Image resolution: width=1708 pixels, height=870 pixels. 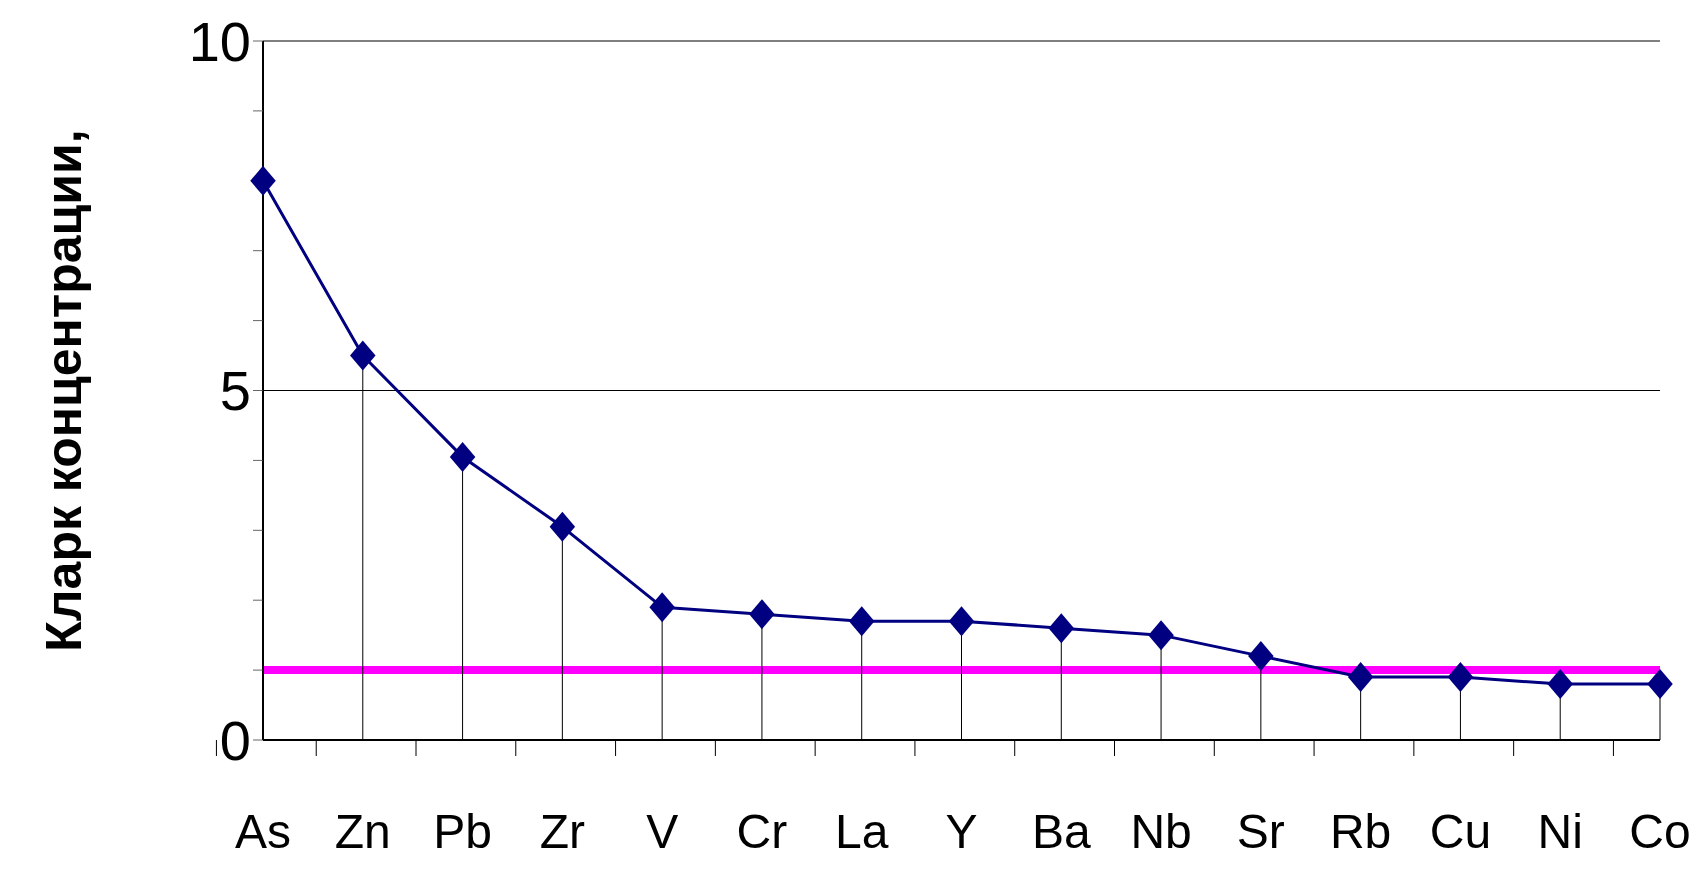 What do you see at coordinates (961, 831) in the screenshot?
I see `x-tick-label: Y` at bounding box center [961, 831].